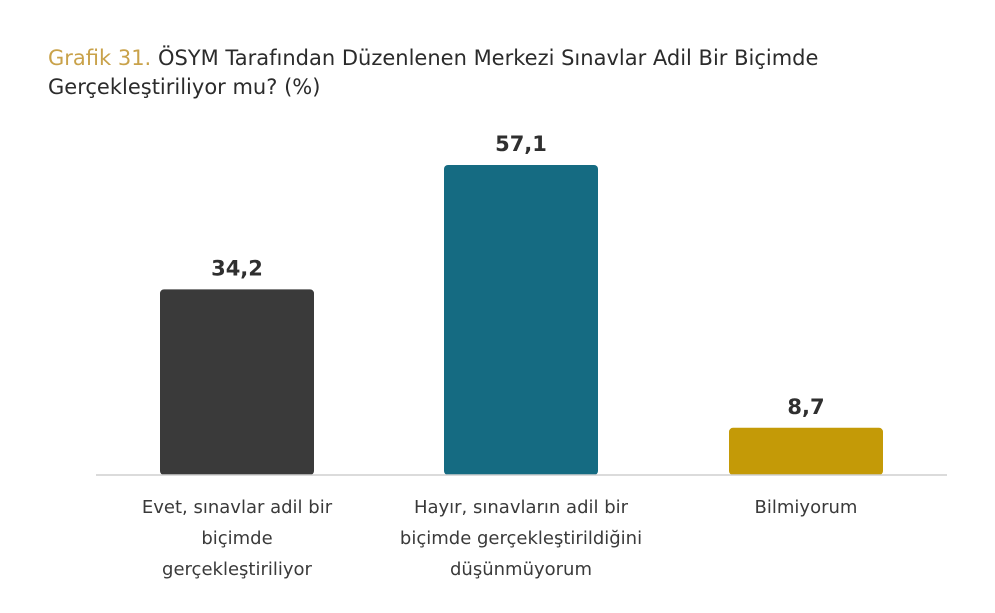 This screenshot has width=995, height=613. What do you see at coordinates (237, 507) in the screenshot?
I see `category-label-1-line-1: Evet, sınavlar adil bir` at bounding box center [237, 507].